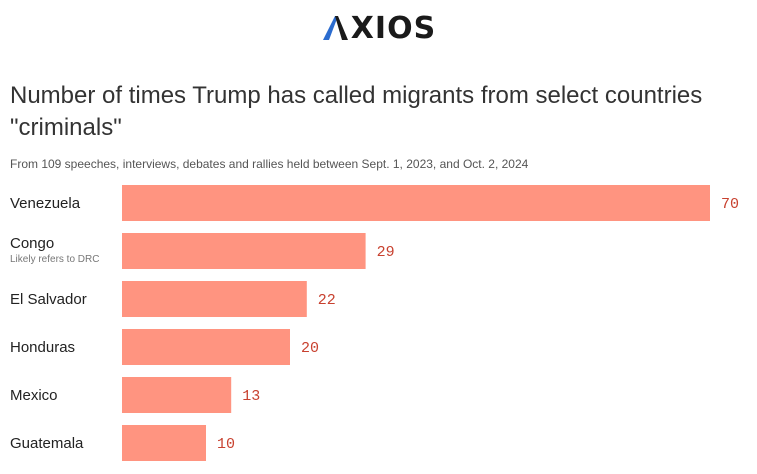  Describe the element at coordinates (393, 28) in the screenshot. I see `logo-text: XIOS` at that location.